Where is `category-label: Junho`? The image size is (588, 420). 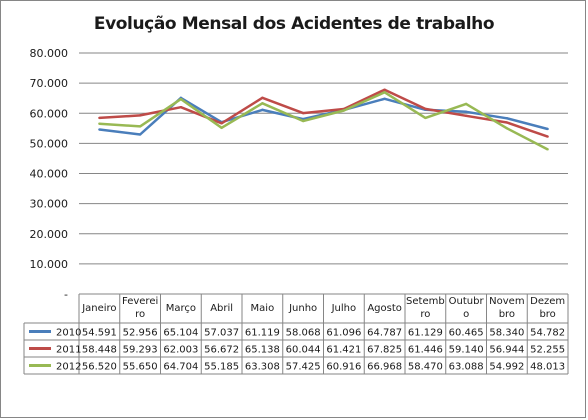 category-label: Junho is located at coordinates (302, 308).